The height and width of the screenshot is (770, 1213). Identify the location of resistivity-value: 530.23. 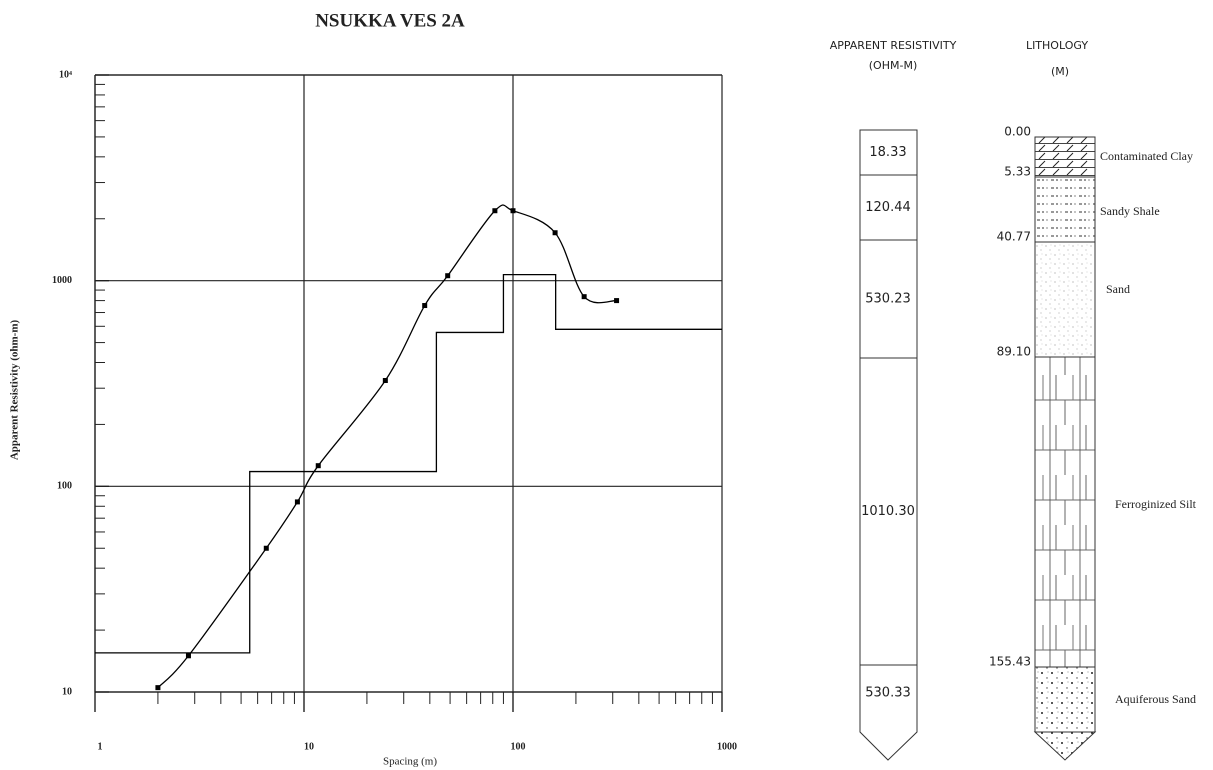
(888, 299).